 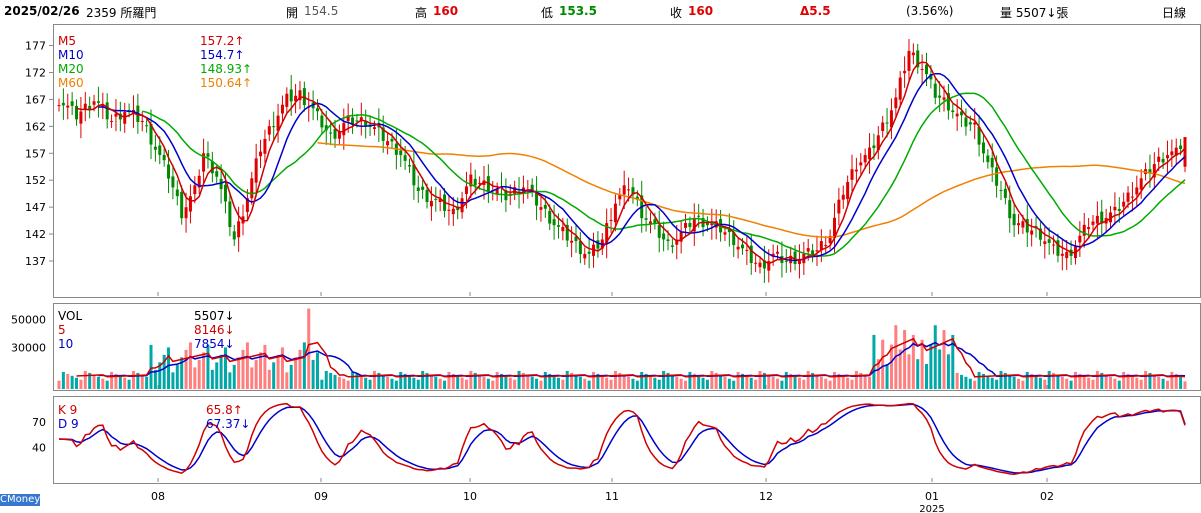 What do you see at coordinates (154, 424) in the screenshot?
I see `legend-d: D 9 67.37↓` at bounding box center [154, 424].